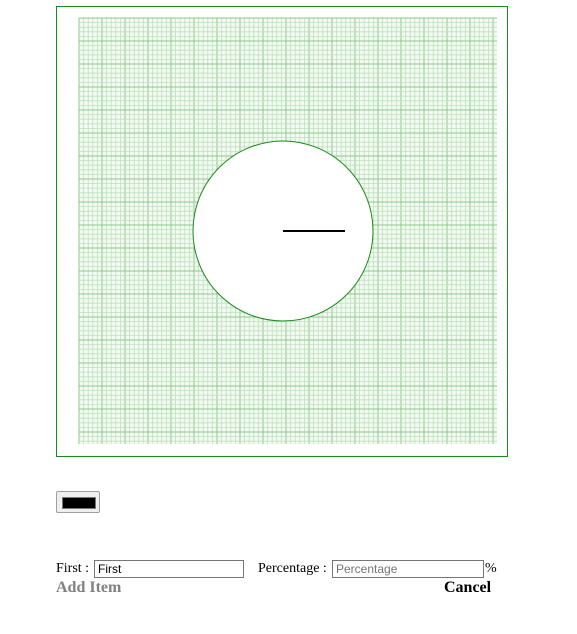 Image resolution: width=577 pixels, height=634 pixels. Describe the element at coordinates (169, 569) in the screenshot. I see `first-input` at that location.